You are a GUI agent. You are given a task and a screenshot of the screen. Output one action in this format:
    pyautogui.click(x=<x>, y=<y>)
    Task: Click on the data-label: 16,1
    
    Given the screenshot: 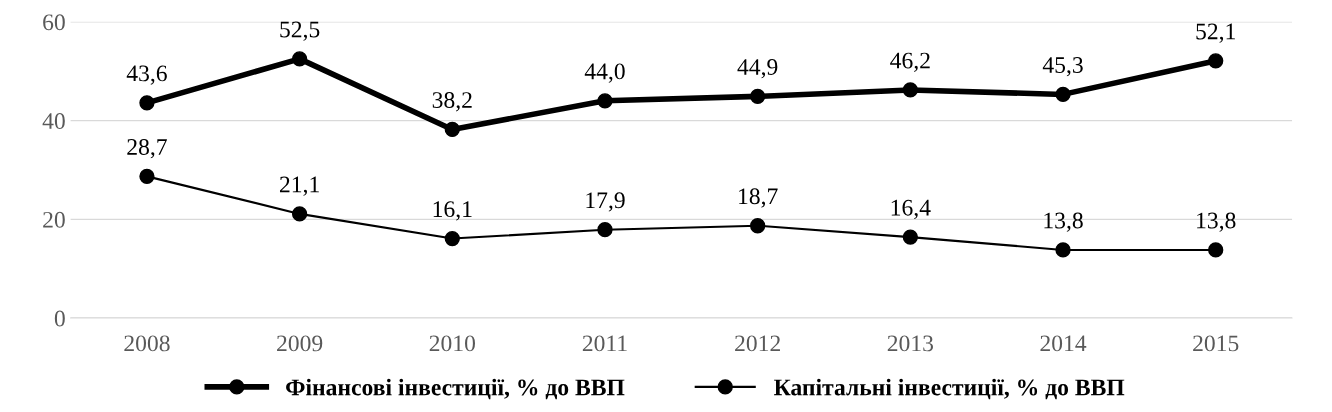 What is the action you would take?
    pyautogui.click(x=452, y=211)
    